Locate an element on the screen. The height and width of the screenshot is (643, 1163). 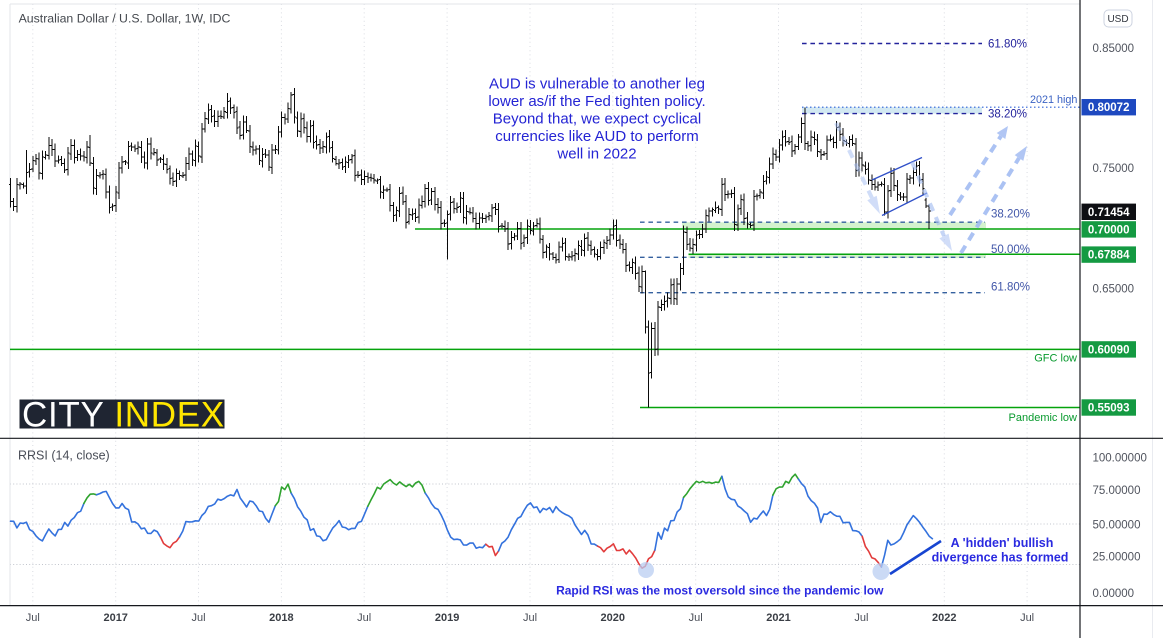
svg-text: USD is located at coordinates (1117, 19).